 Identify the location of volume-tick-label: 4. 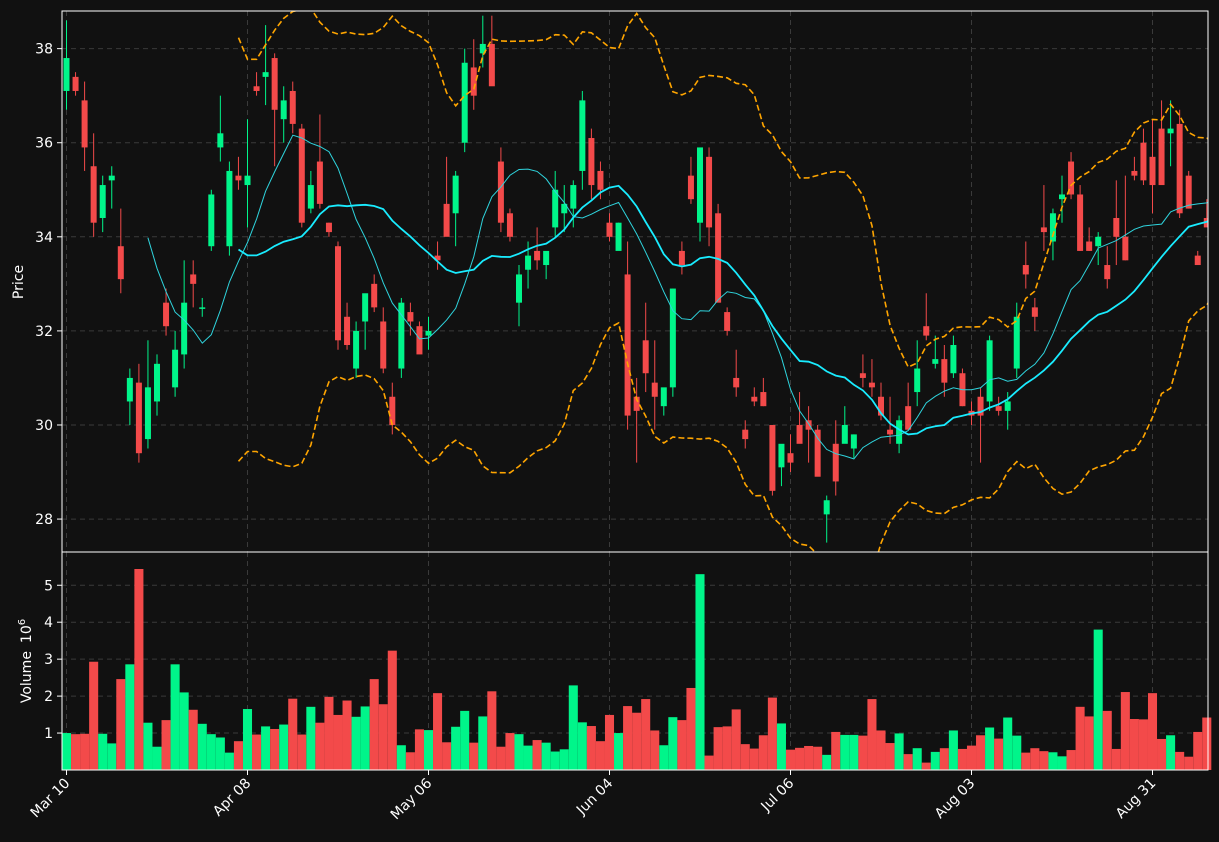
(48, 623).